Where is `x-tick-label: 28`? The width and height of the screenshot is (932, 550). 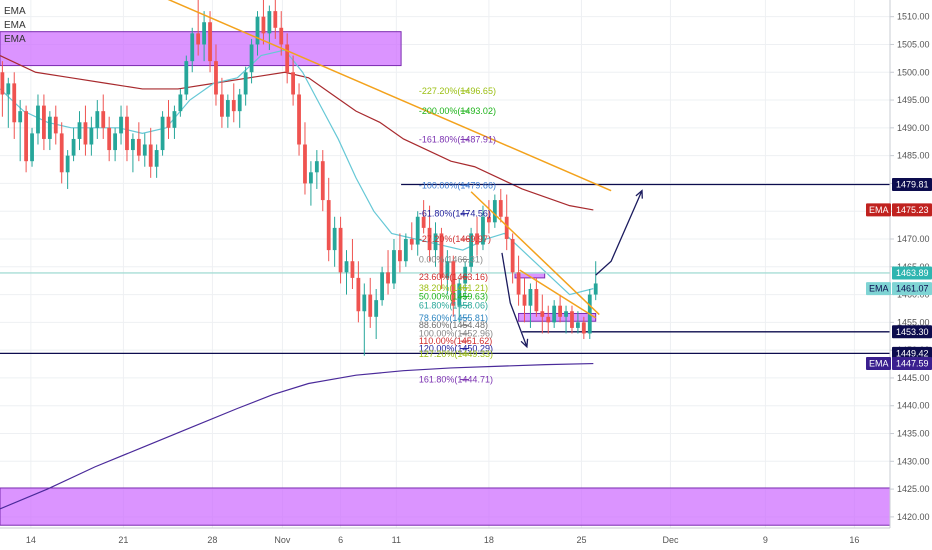
x-tick-label: 28 is located at coordinates (212, 540).